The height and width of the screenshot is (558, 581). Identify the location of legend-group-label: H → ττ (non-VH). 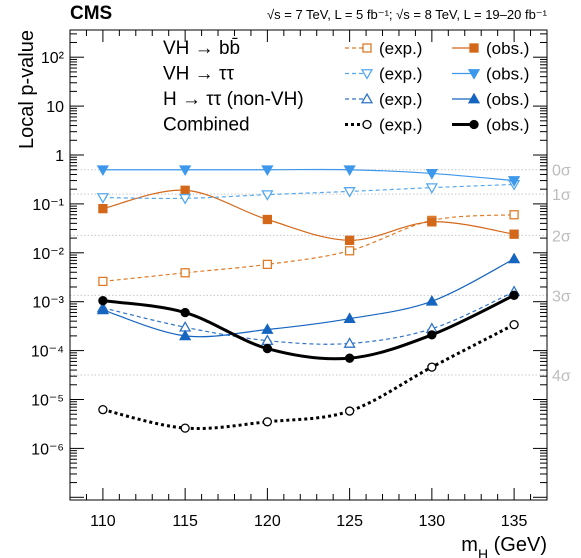
(233, 99).